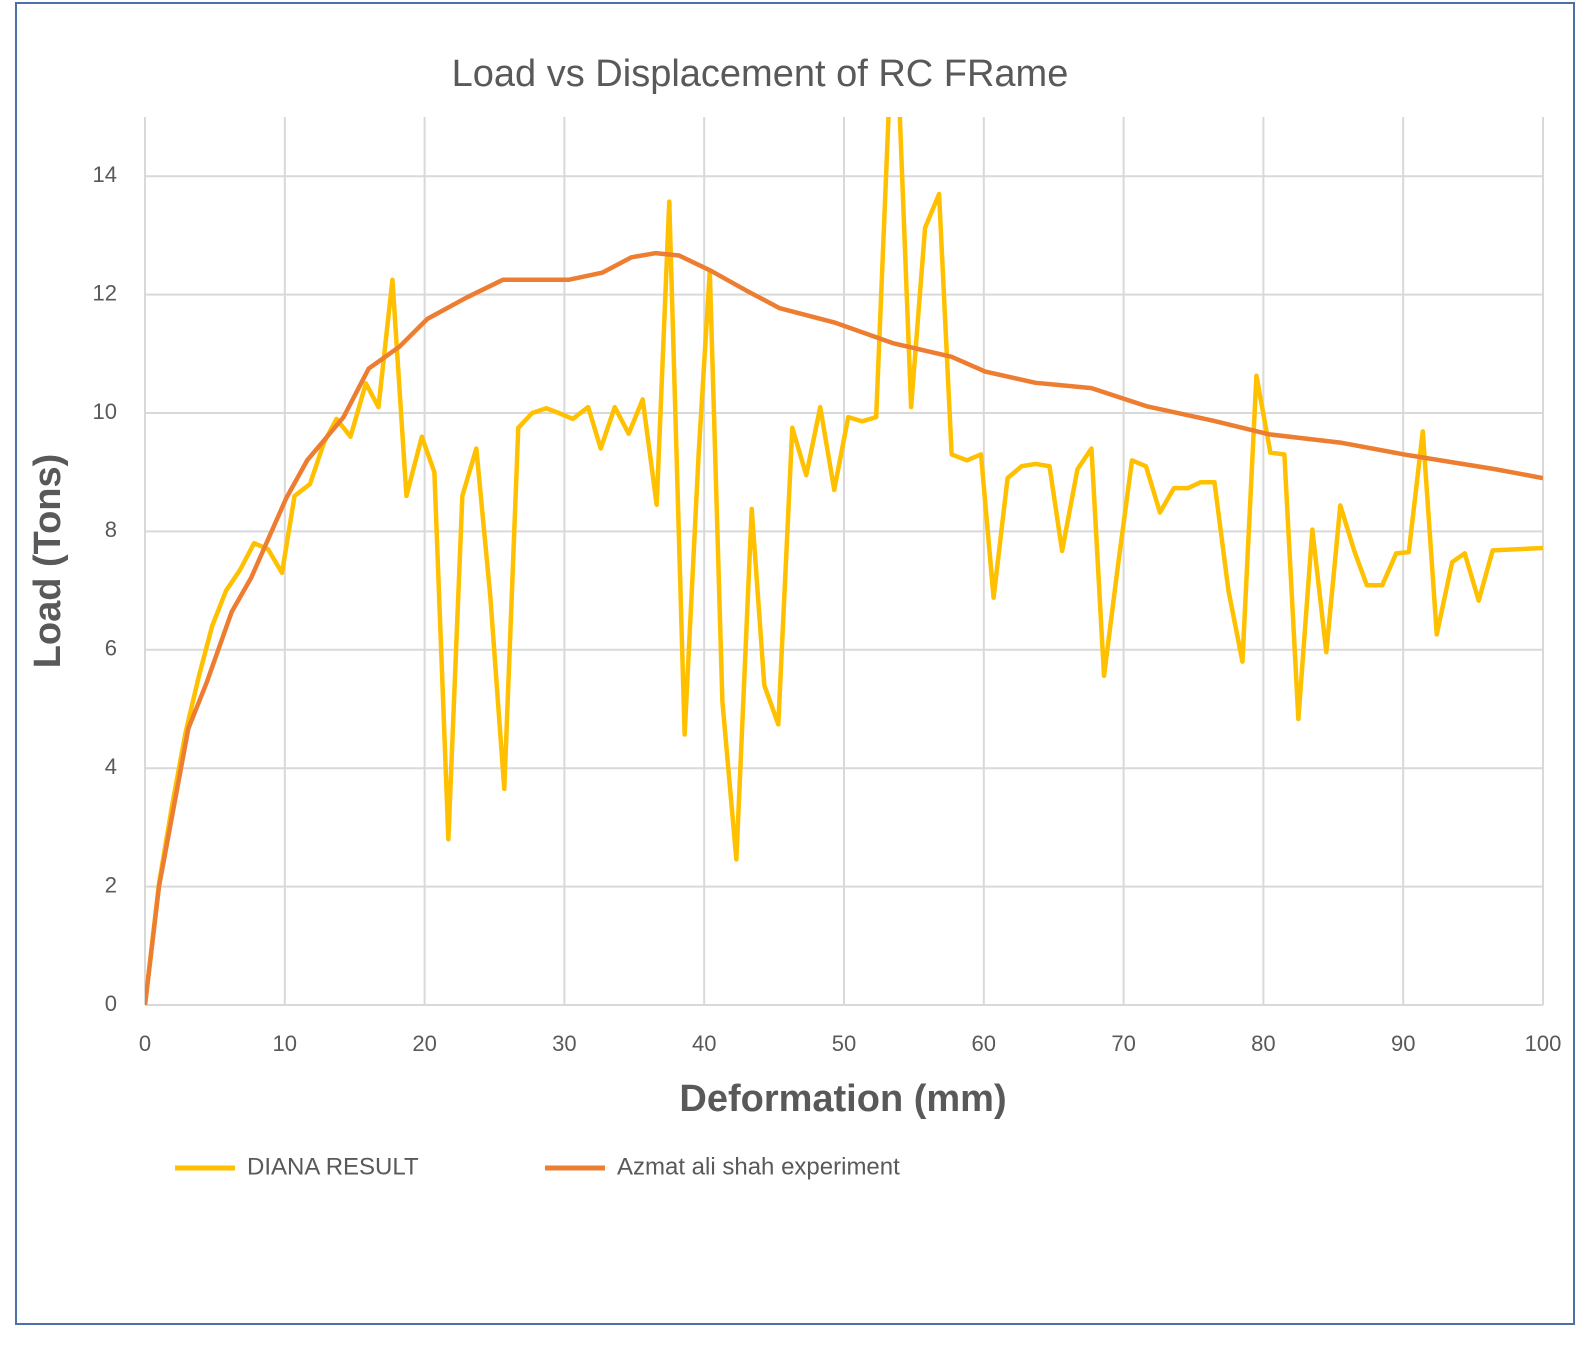 This screenshot has width=1591, height=1347. I want to click on x-tick-label: 40, so click(704, 1043).